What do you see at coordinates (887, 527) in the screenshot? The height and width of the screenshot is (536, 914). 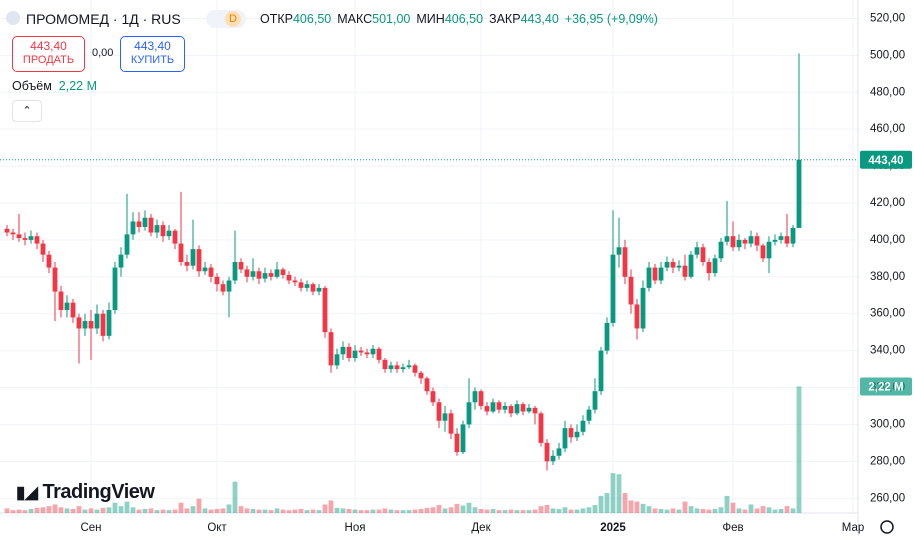 I see `settings-icon` at bounding box center [887, 527].